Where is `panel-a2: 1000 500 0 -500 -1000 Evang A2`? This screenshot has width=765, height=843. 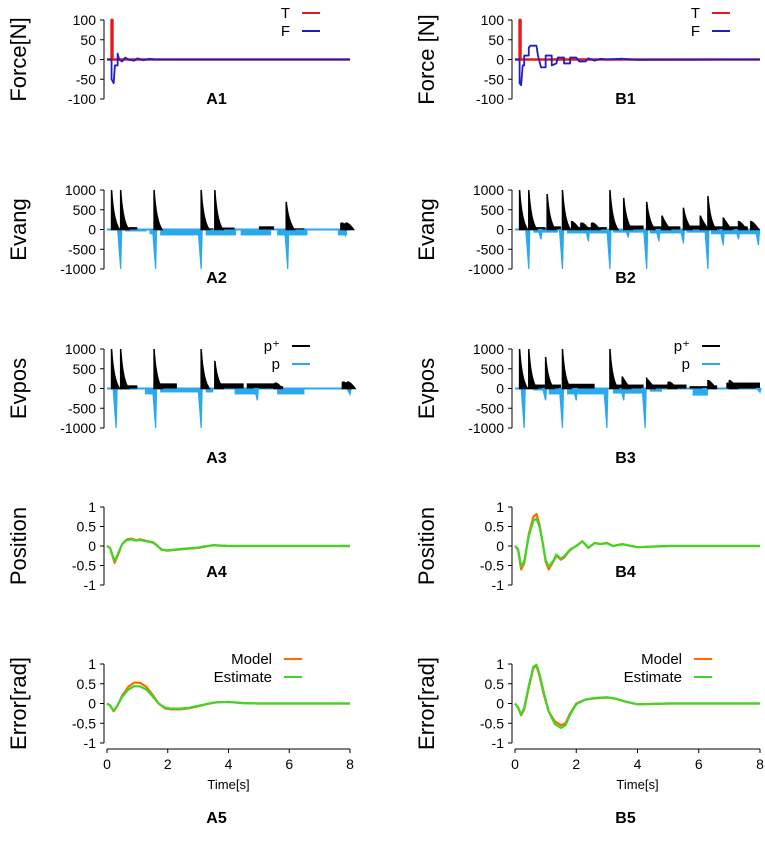 panel-a2: 1000 500 0 -500 -1000 Evang A2 is located at coordinates (180, 234).